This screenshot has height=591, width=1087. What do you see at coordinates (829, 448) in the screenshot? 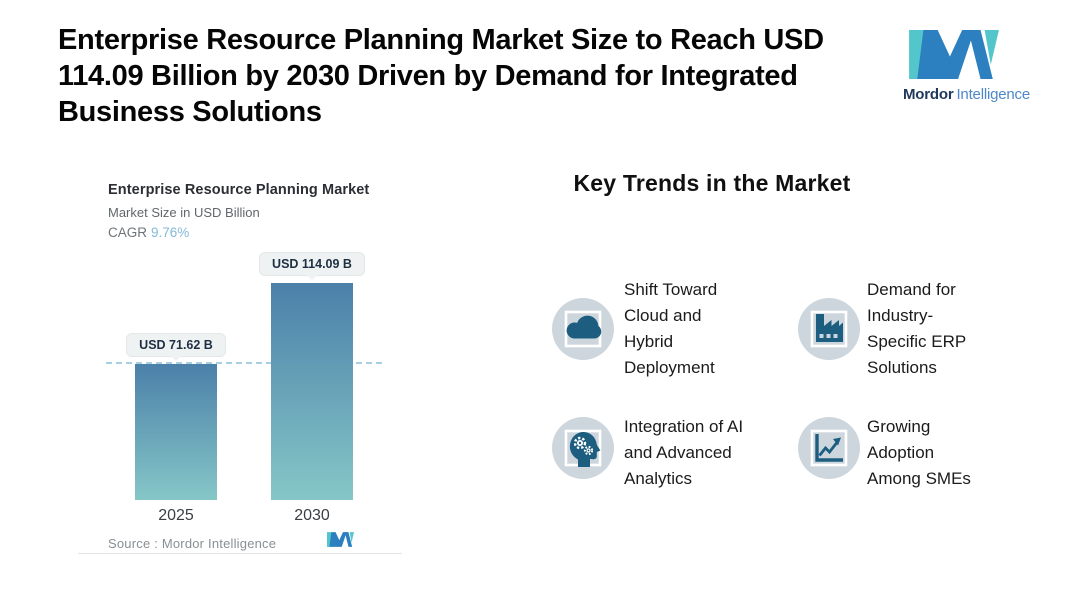
I see `growth-chart-icon` at bounding box center [829, 448].